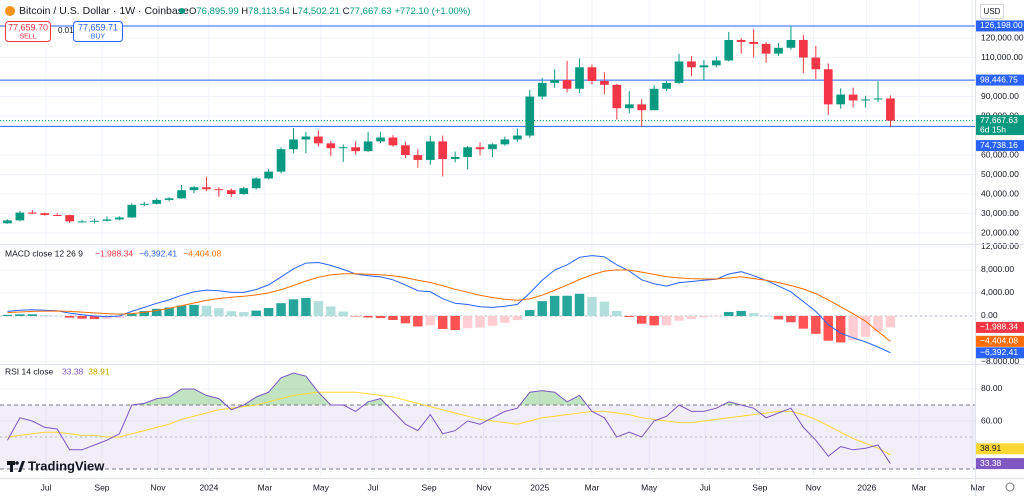 The width and height of the screenshot is (1024, 496). What do you see at coordinates (436, 389) in the screenshot?
I see `overbought-fill` at bounding box center [436, 389].